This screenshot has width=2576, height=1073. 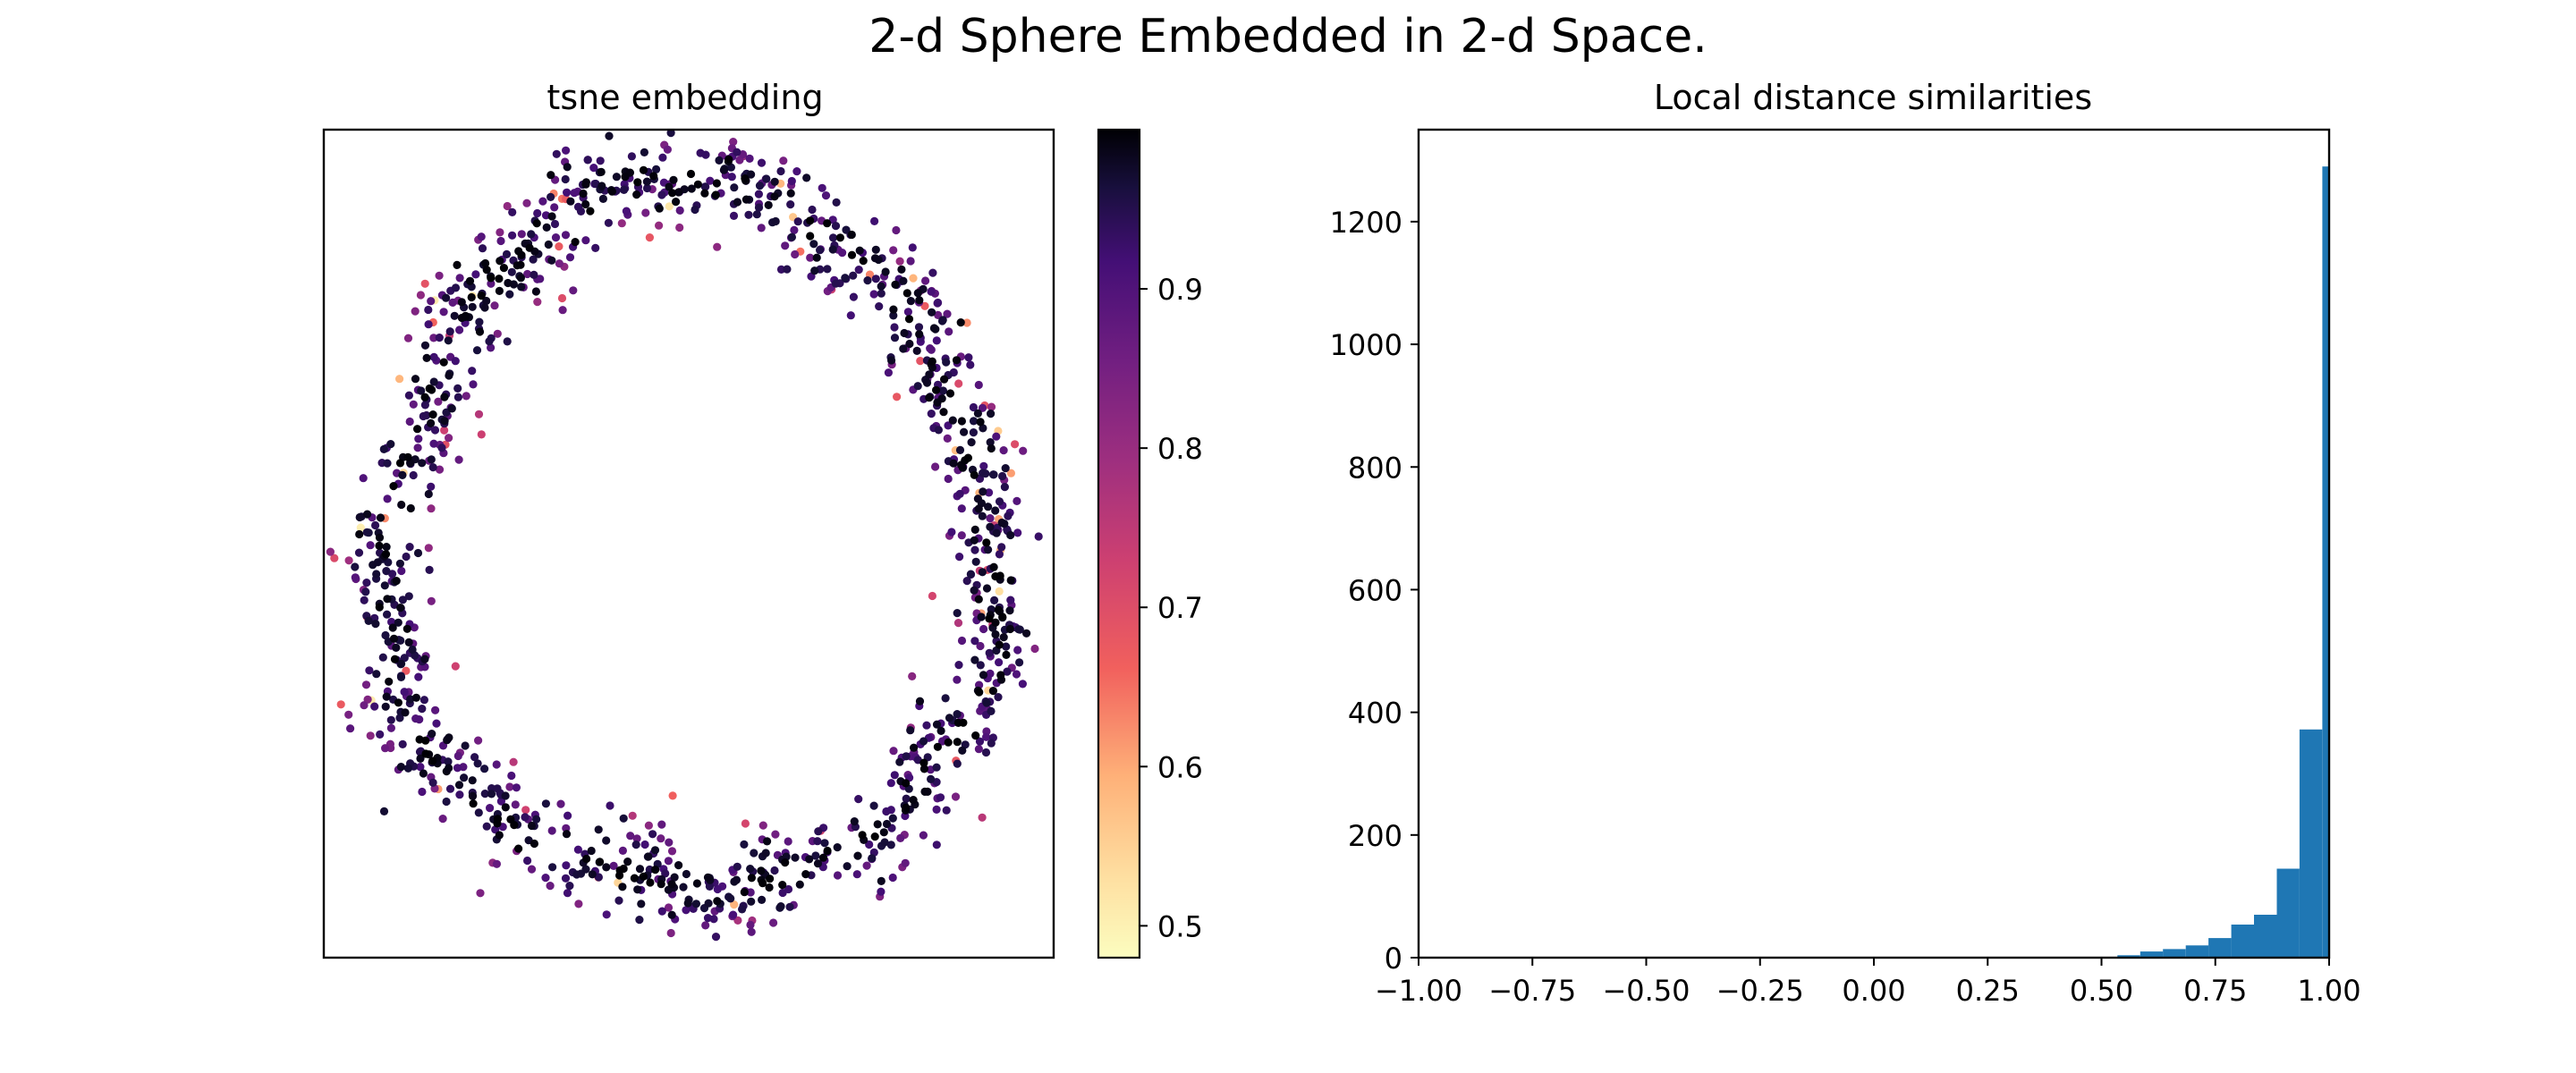 I want to click on histogram-bar, so click(x=2242, y=941).